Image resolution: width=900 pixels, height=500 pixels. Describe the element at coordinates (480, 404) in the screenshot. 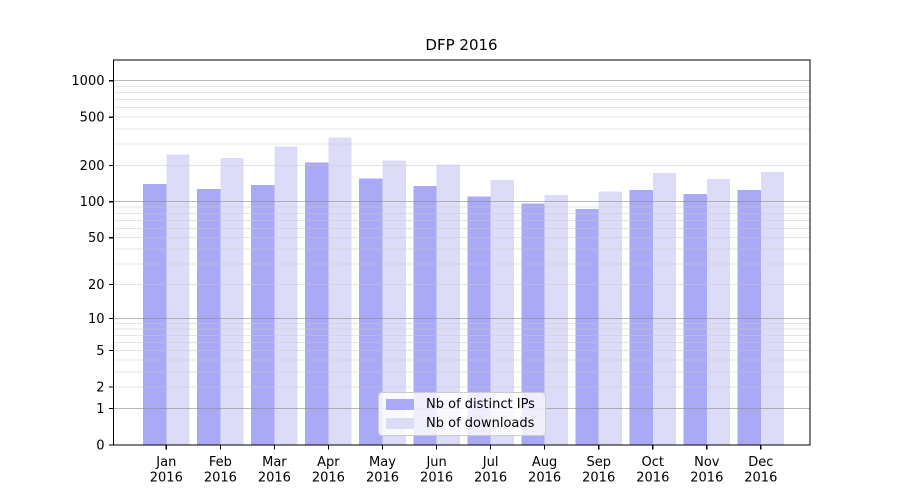

I see `legend-label-distinct-ips: Nb of distinct IPs` at that location.